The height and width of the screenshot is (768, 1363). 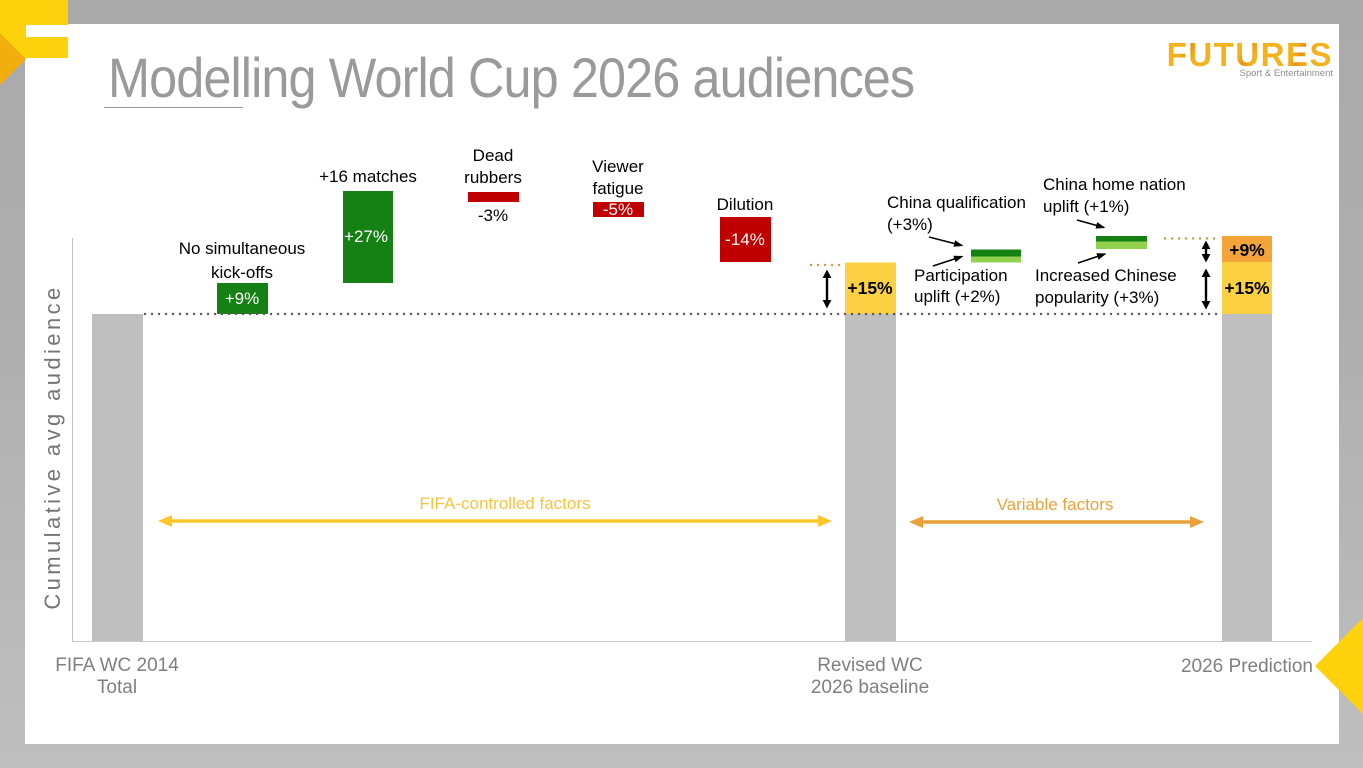 What do you see at coordinates (745, 204) in the screenshot?
I see `svg-text: Dilution` at bounding box center [745, 204].